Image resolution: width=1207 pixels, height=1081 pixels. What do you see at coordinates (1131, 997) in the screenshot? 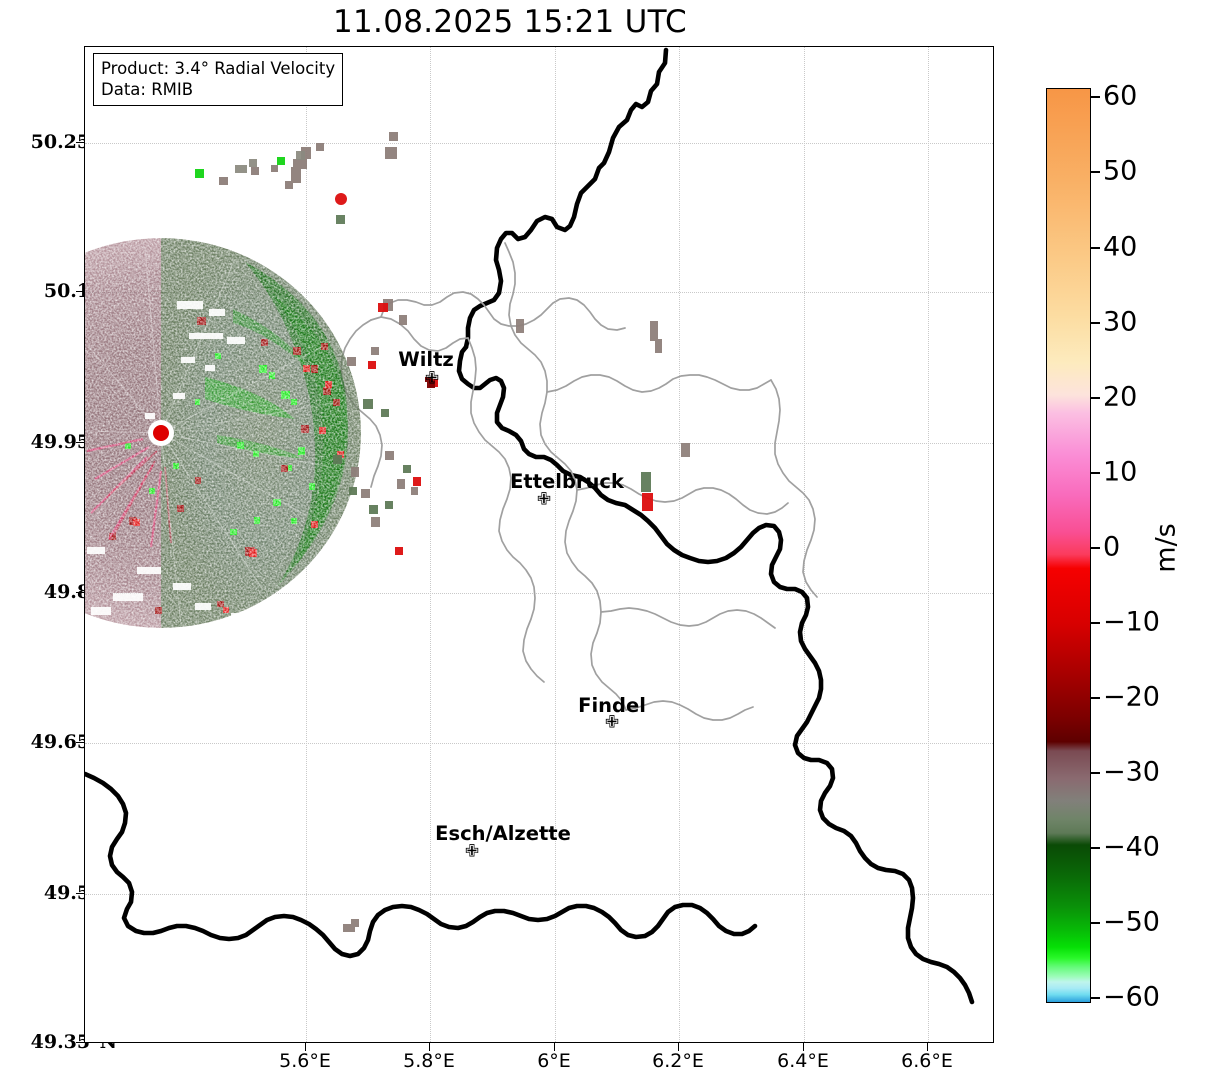
I see `colorbar-tick-label: −60` at bounding box center [1131, 997].